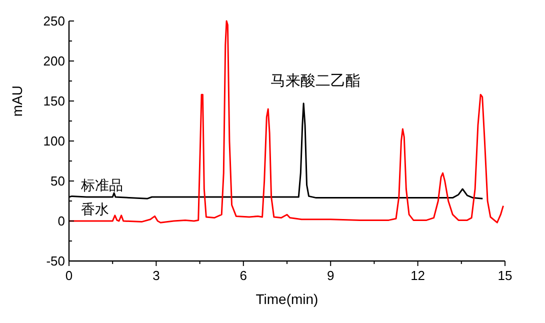 This screenshot has width=545, height=323. Describe the element at coordinates (17, 101) in the screenshot. I see `y-axis-title: mAU` at that location.